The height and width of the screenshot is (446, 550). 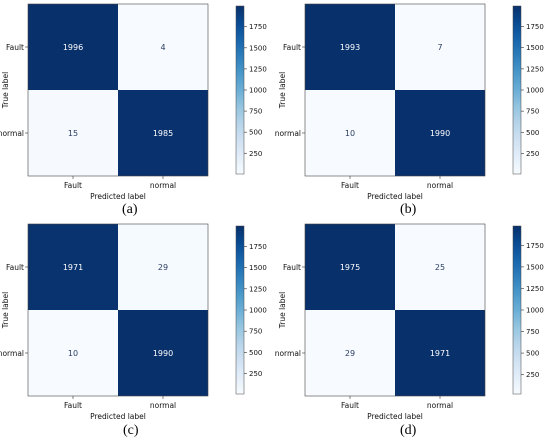 What do you see at coordinates (408, 209) in the screenshot?
I see `caption-b: (b)` at bounding box center [408, 209].